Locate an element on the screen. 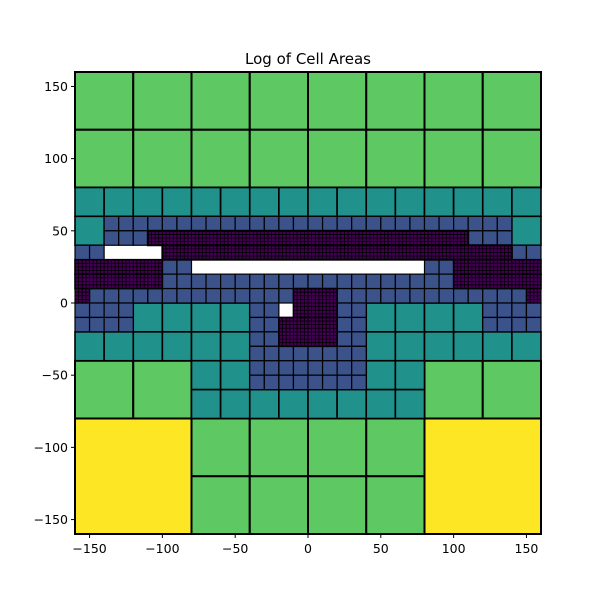 The height and width of the screenshot is (600, 600). y-tick-label: 150 is located at coordinates (56, 86).